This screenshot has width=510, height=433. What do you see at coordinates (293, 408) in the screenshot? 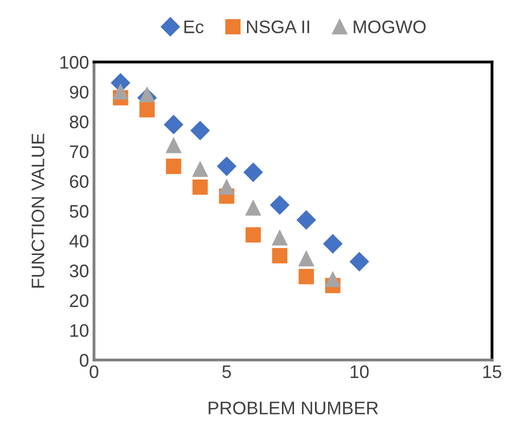
I see `x-axis-title: PROBLEM NUMBER` at bounding box center [293, 408].